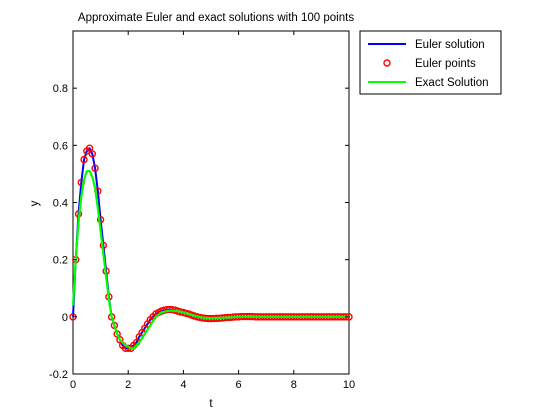  I want to click on x-tick-label: 6, so click(239, 385).